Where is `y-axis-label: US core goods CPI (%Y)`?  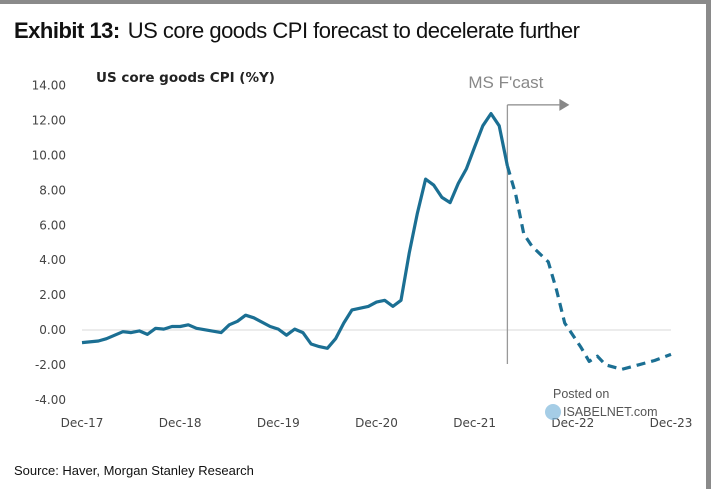
y-axis-label: US core goods CPI (%Y) is located at coordinates (185, 78).